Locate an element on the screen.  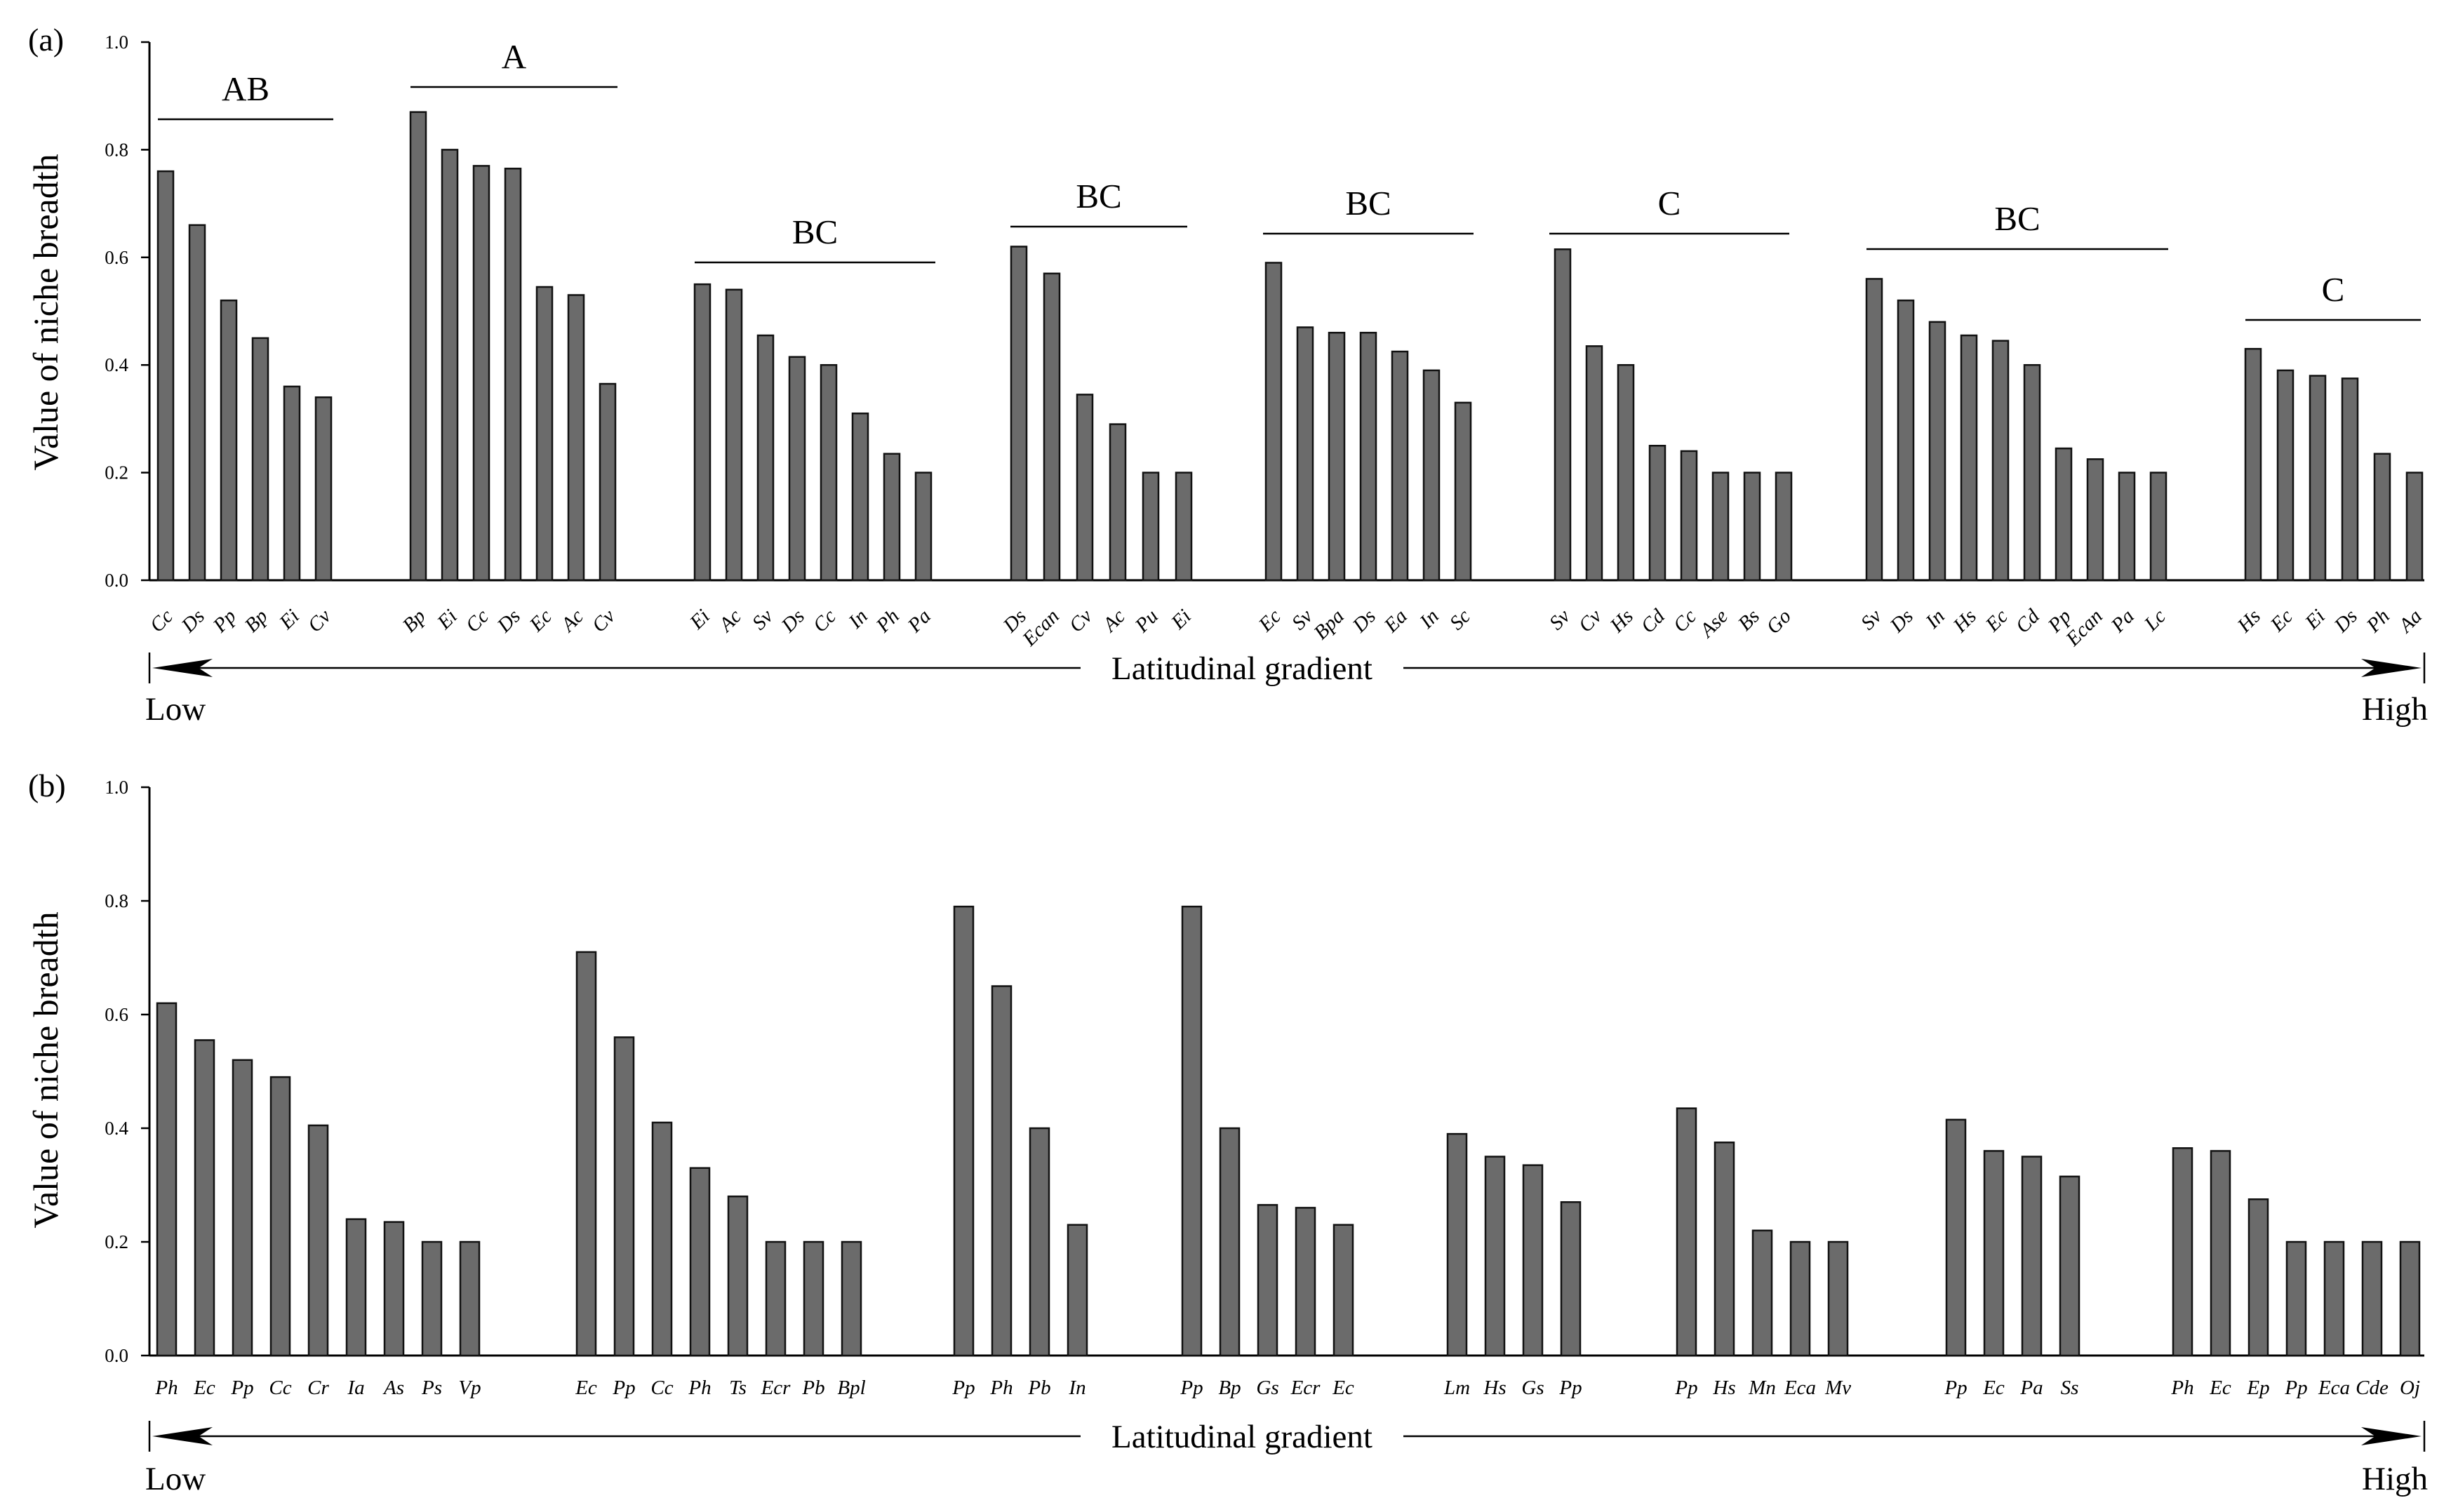
category-label: Ecr is located at coordinates (776, 1388).